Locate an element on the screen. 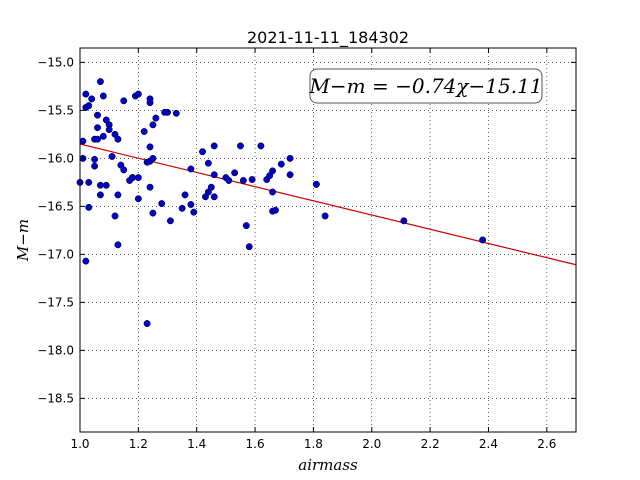  x-tick-label: 2.4 is located at coordinates (488, 444).